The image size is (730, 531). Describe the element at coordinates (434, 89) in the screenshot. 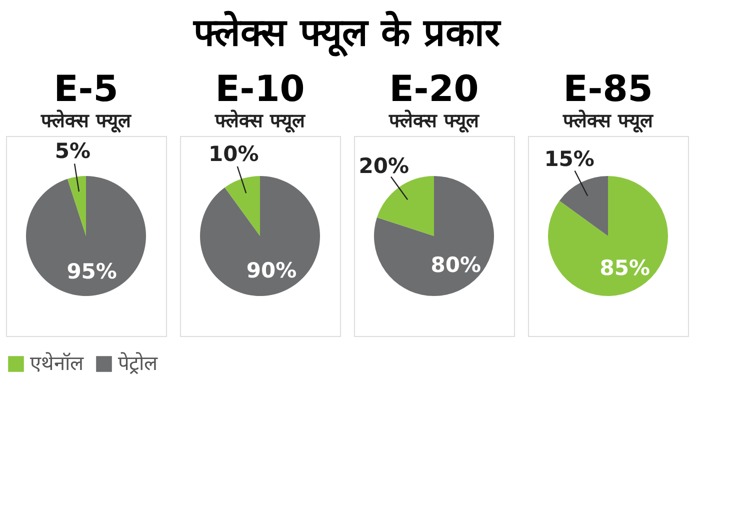

I see `chart-title: E-20` at that location.